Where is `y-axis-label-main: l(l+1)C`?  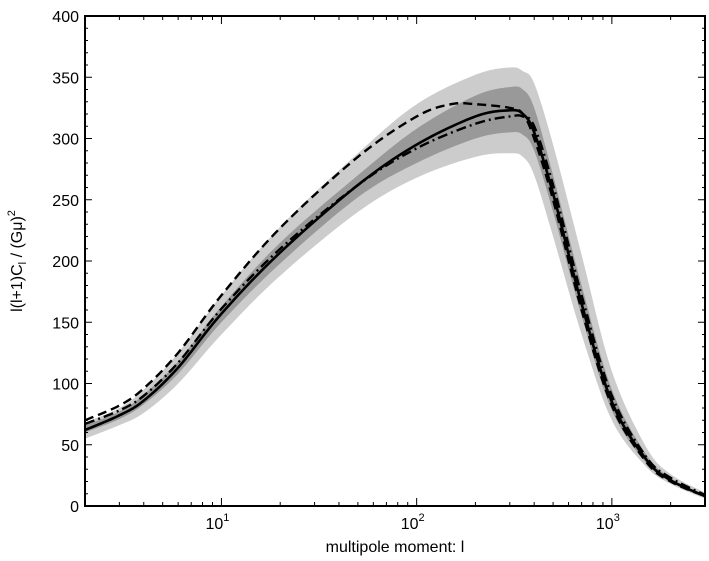
y-axis-label-main: l(l+1)C is located at coordinates (17, 288).